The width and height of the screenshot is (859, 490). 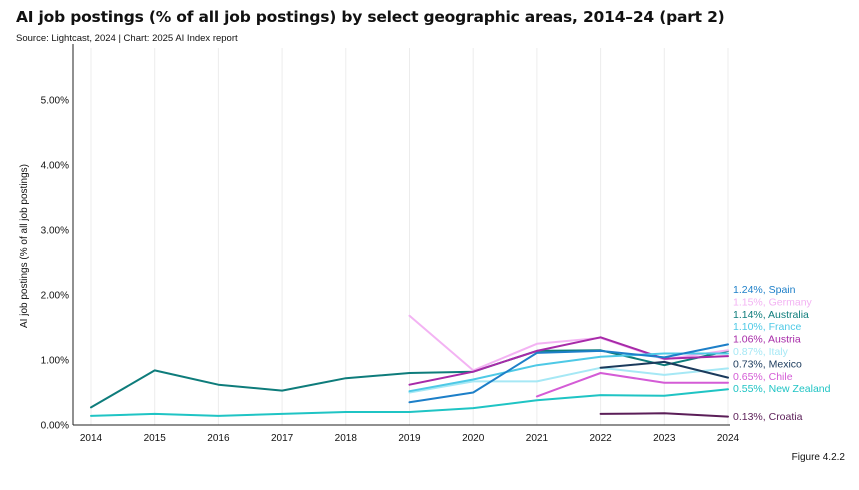 I want to click on end-label-spain: 1.24%, Spain, so click(x=764, y=290).